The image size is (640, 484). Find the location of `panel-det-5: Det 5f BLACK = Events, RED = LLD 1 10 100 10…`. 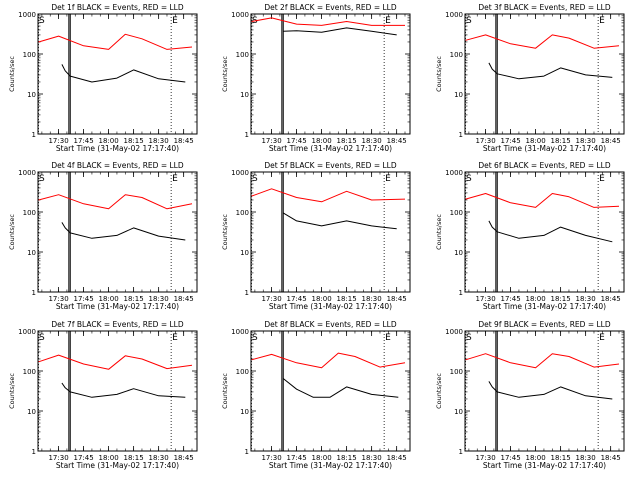

panel-det-5: Det 5f BLACK = Events, RED = LLD 1 10 100 10… is located at coordinates (316, 236).